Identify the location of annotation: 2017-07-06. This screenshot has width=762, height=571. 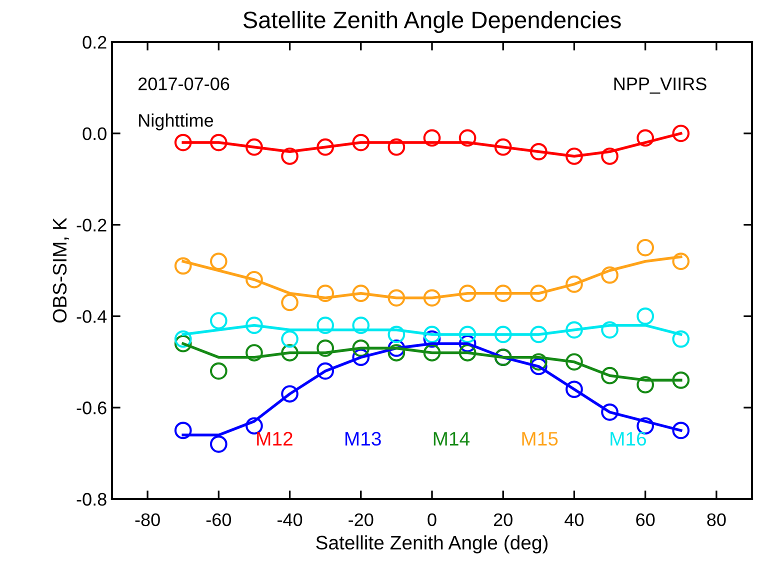
(184, 83).